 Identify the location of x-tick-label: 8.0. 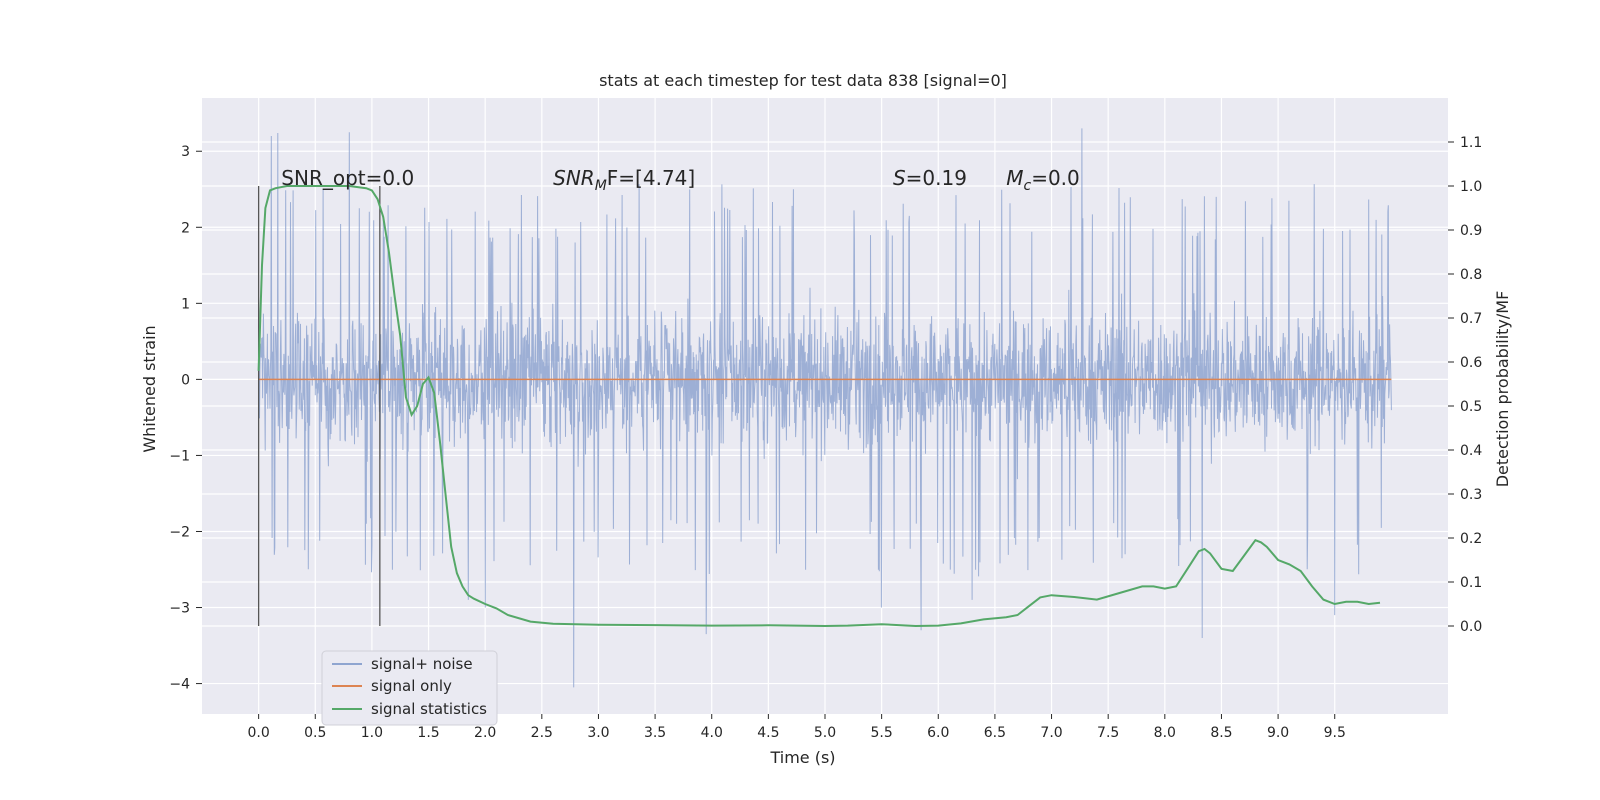
(1165, 733).